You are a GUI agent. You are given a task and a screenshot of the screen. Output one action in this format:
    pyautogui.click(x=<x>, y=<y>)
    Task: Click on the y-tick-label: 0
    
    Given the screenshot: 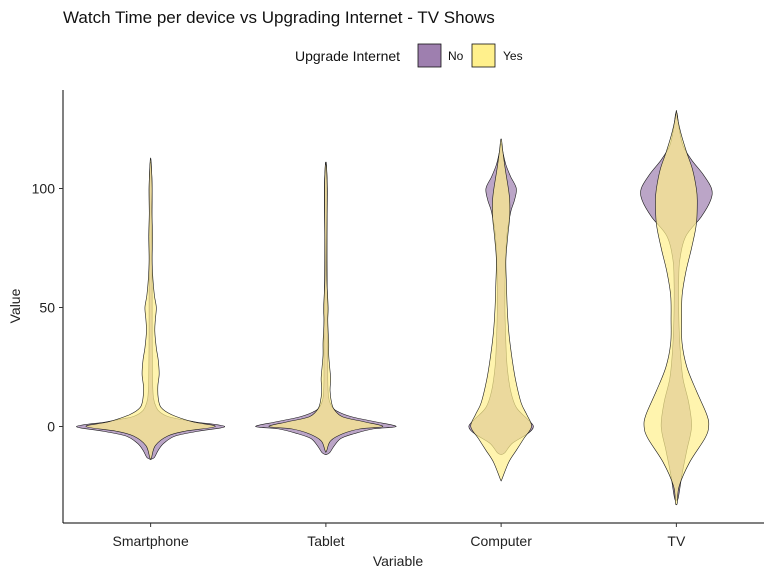 What is the action you would take?
    pyautogui.click(x=51, y=427)
    